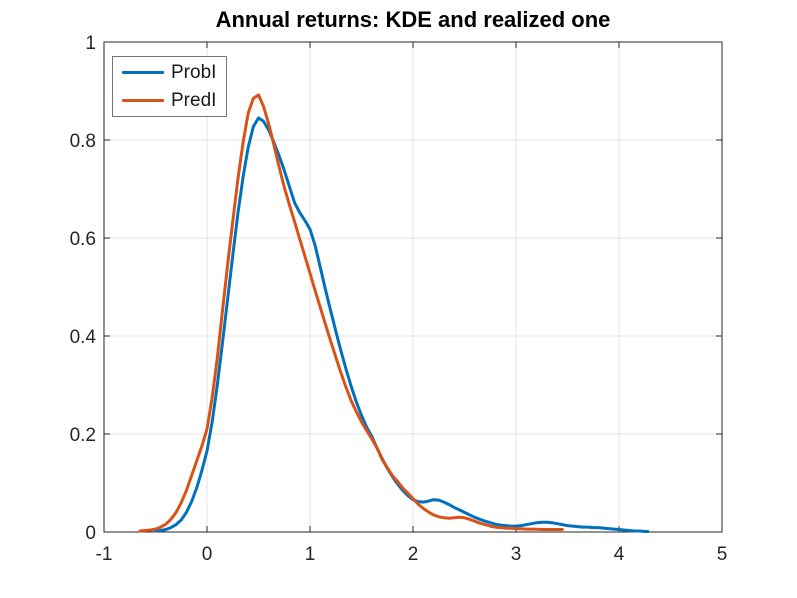  Describe the element at coordinates (413, 554) in the screenshot. I see `x-tick-label: 2` at that location.